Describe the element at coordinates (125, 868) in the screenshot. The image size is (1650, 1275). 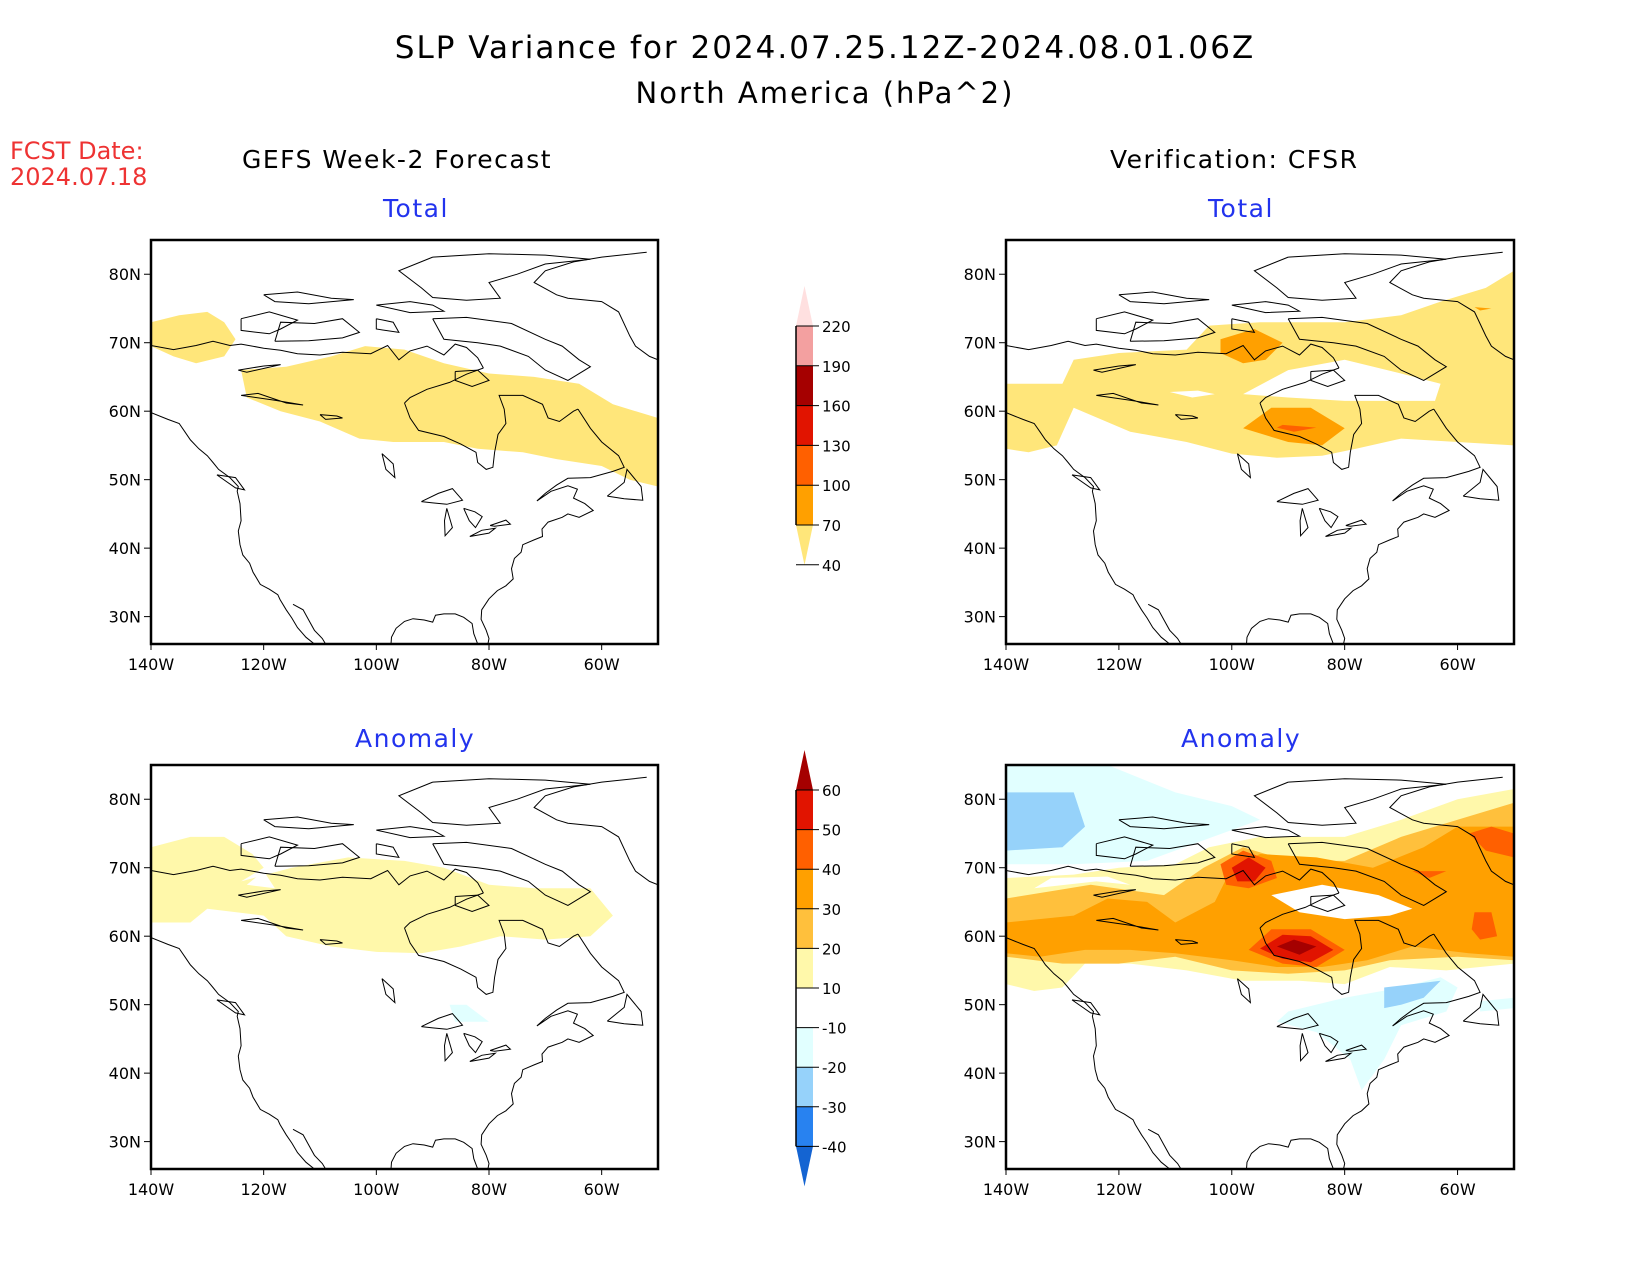
I see `y-tick-label: 70N` at that location.